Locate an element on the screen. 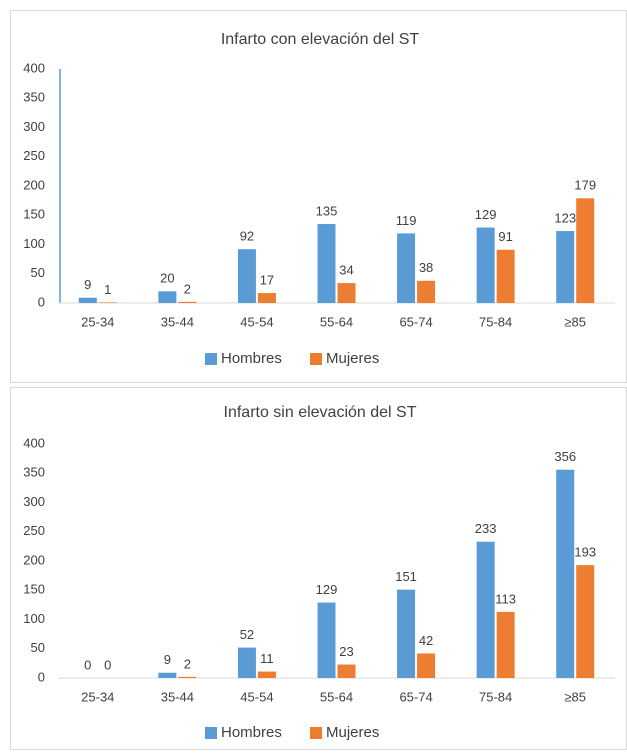 The height and width of the screenshot is (754, 627). data-label: 135 is located at coordinates (327, 210).